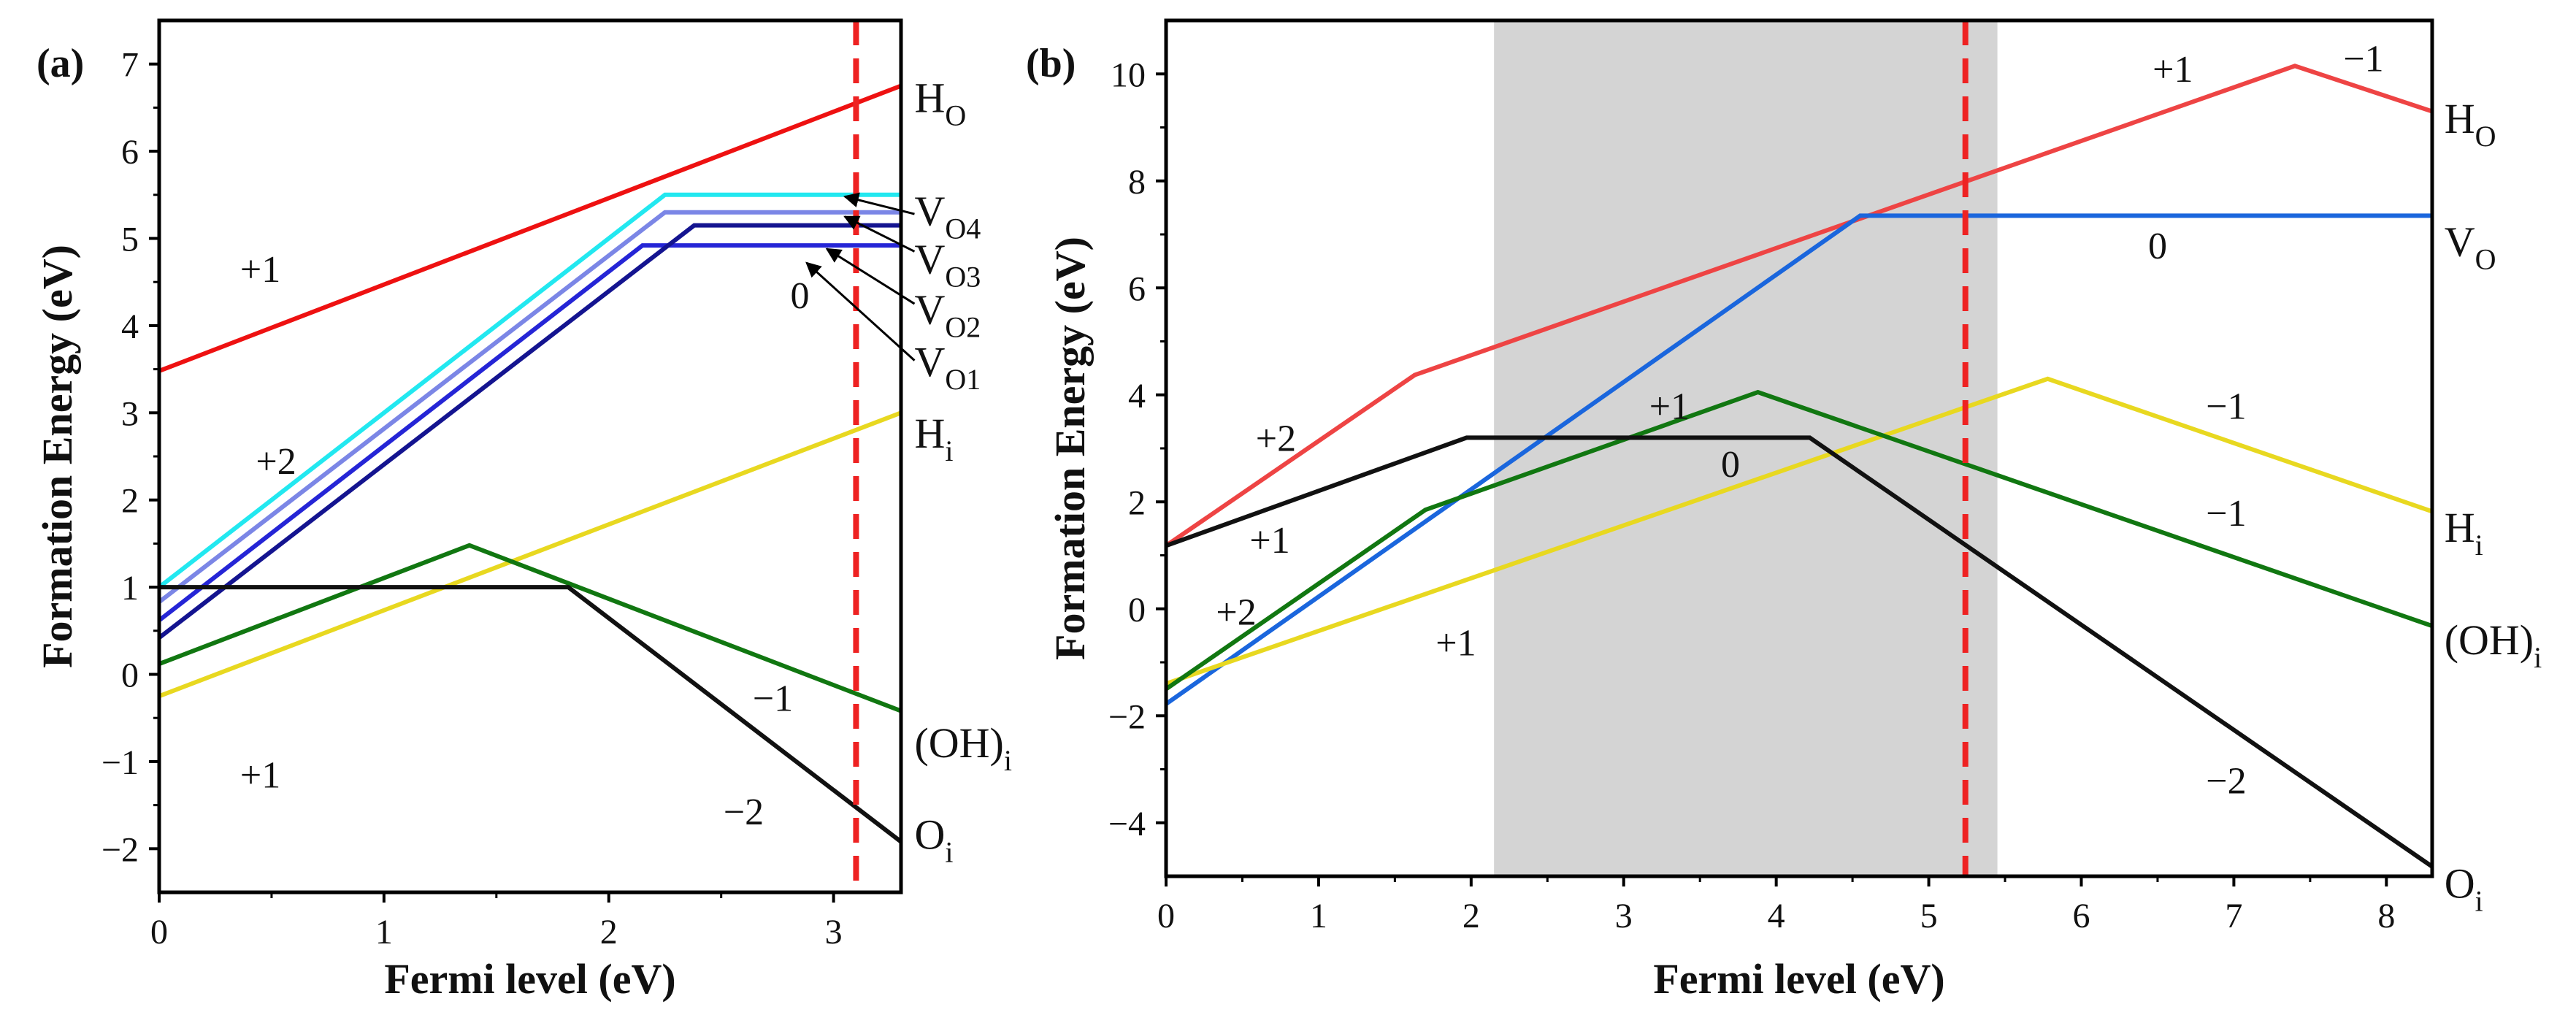 The image size is (2576, 1015). Describe the element at coordinates (2081, 916) in the screenshot. I see `x-tick-label: 6` at that location.